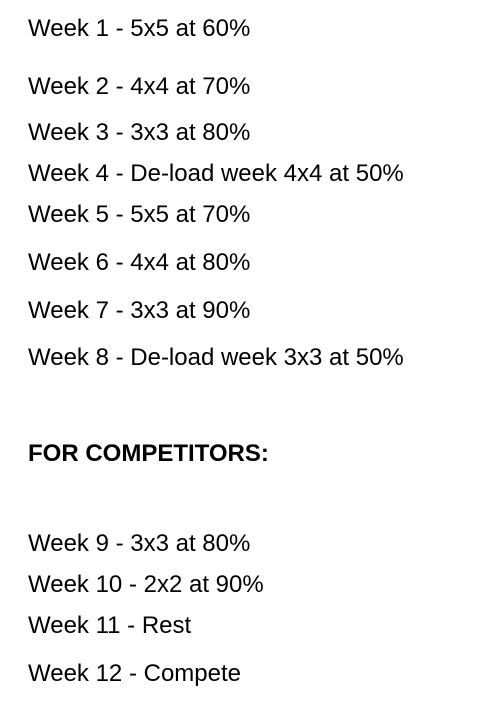 The image size is (498, 710). What do you see at coordinates (216, 357) in the screenshot?
I see `week-8-line: Week 8 - De-load week 3x3 at 50%` at bounding box center [216, 357].